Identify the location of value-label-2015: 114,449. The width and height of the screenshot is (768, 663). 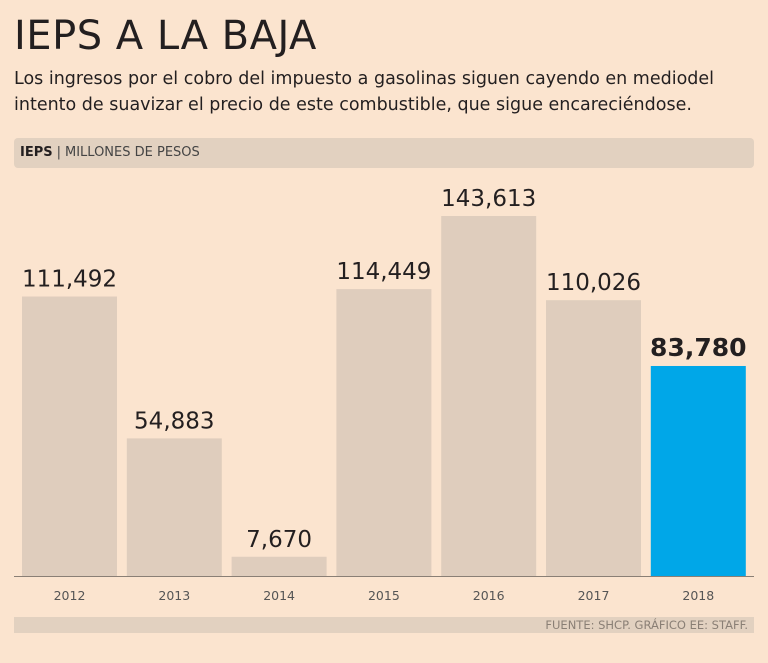
(383, 272).